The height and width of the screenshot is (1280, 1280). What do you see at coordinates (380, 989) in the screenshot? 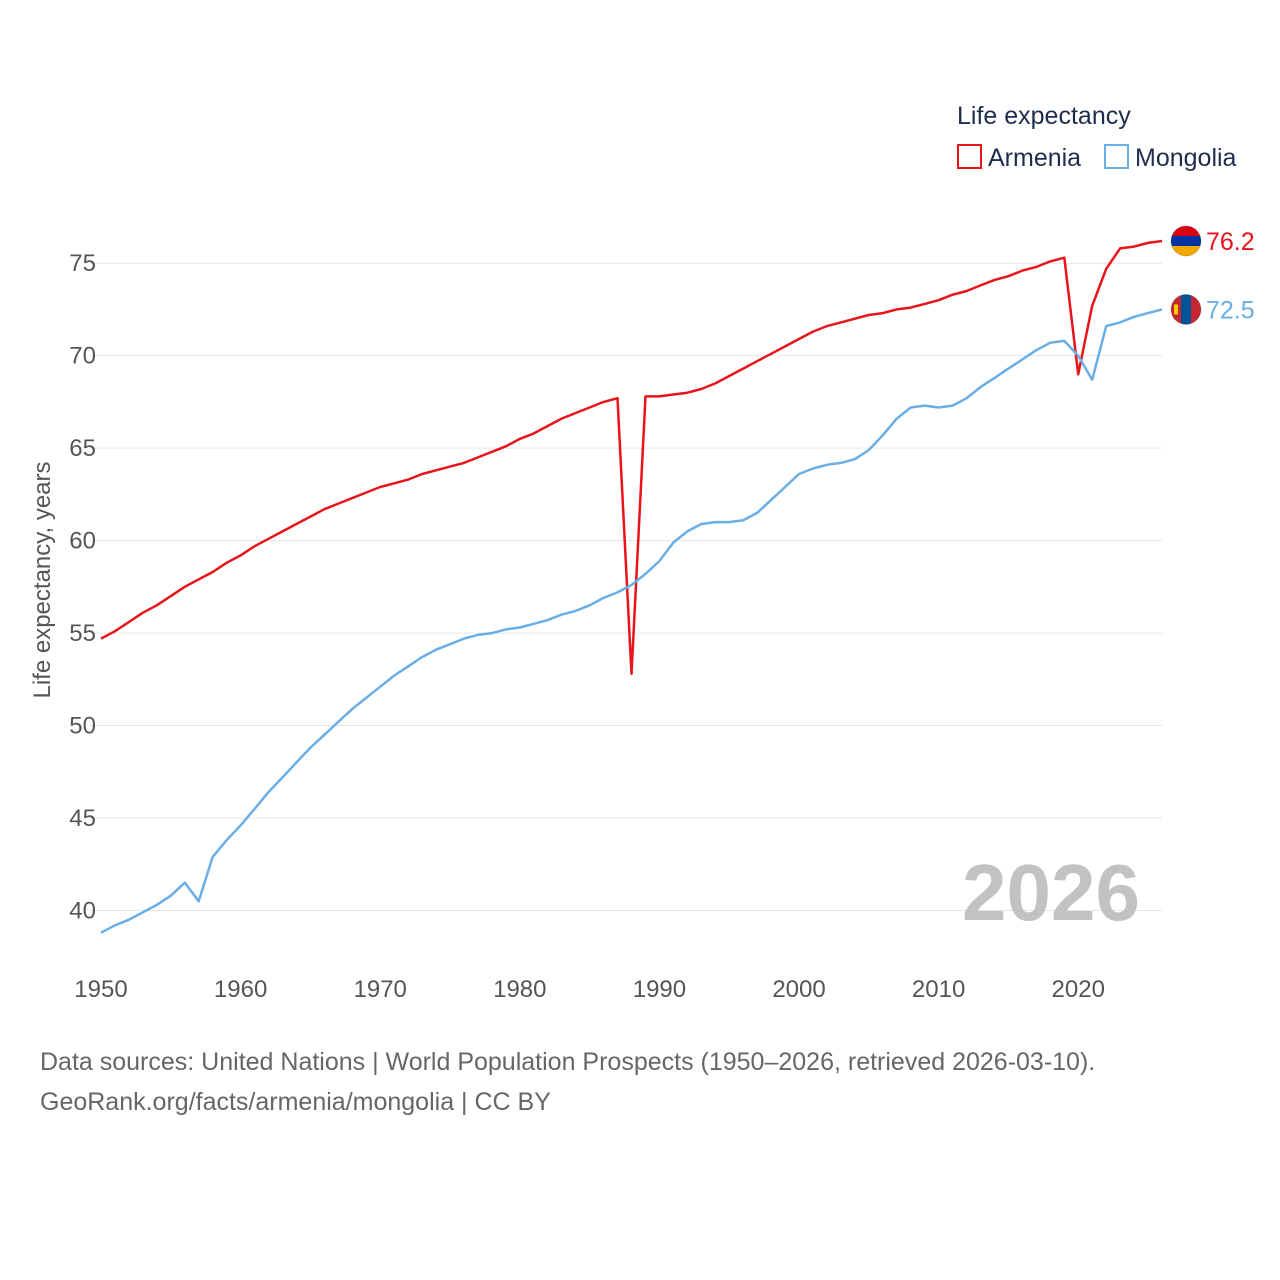
I see `x-tick-label: 1970` at bounding box center [380, 989].